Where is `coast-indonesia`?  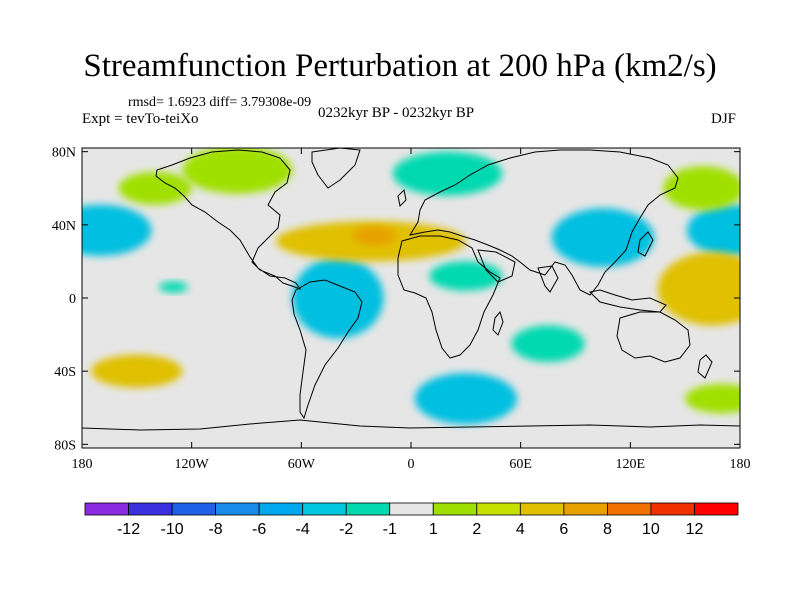
coast-indonesia is located at coordinates (627, 301).